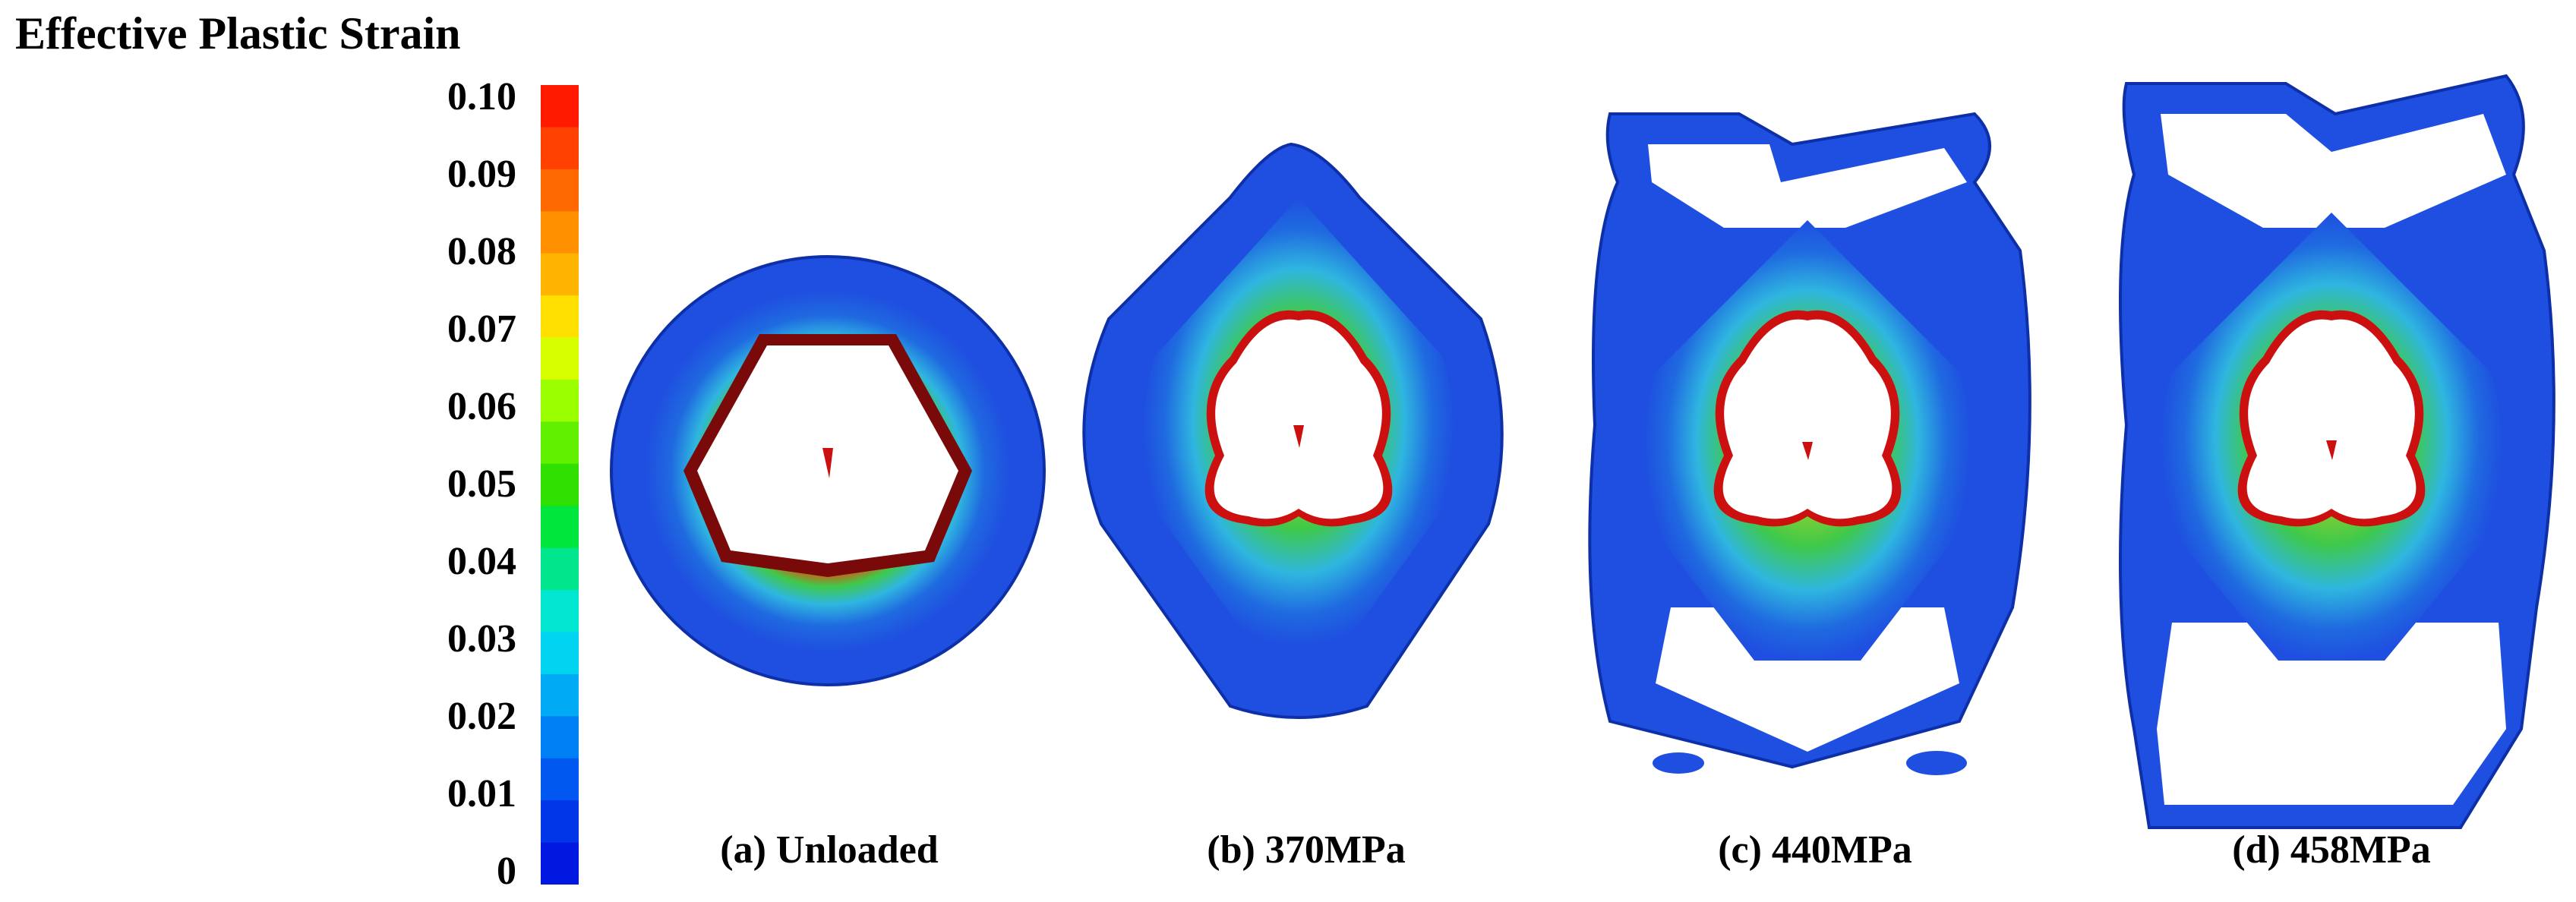 This screenshot has height=902, width=2576. What do you see at coordinates (482, 406) in the screenshot?
I see `legend-tick-label: 0.06` at bounding box center [482, 406].